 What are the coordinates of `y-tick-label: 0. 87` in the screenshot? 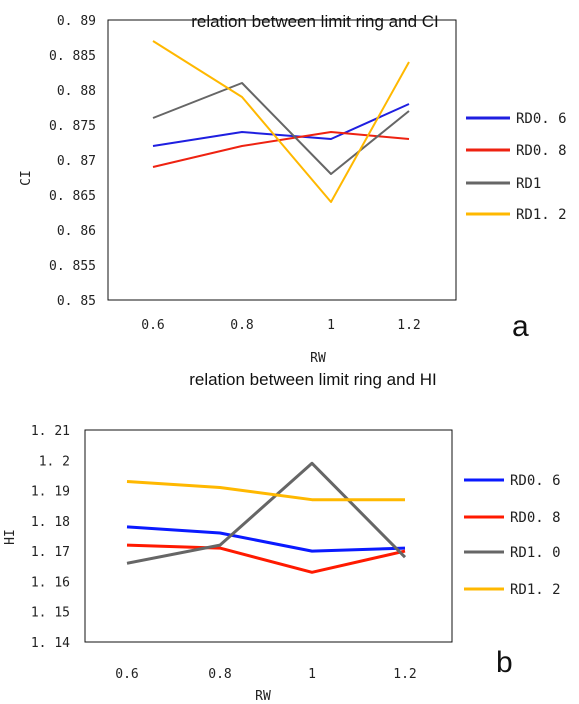 It's located at (76, 161).